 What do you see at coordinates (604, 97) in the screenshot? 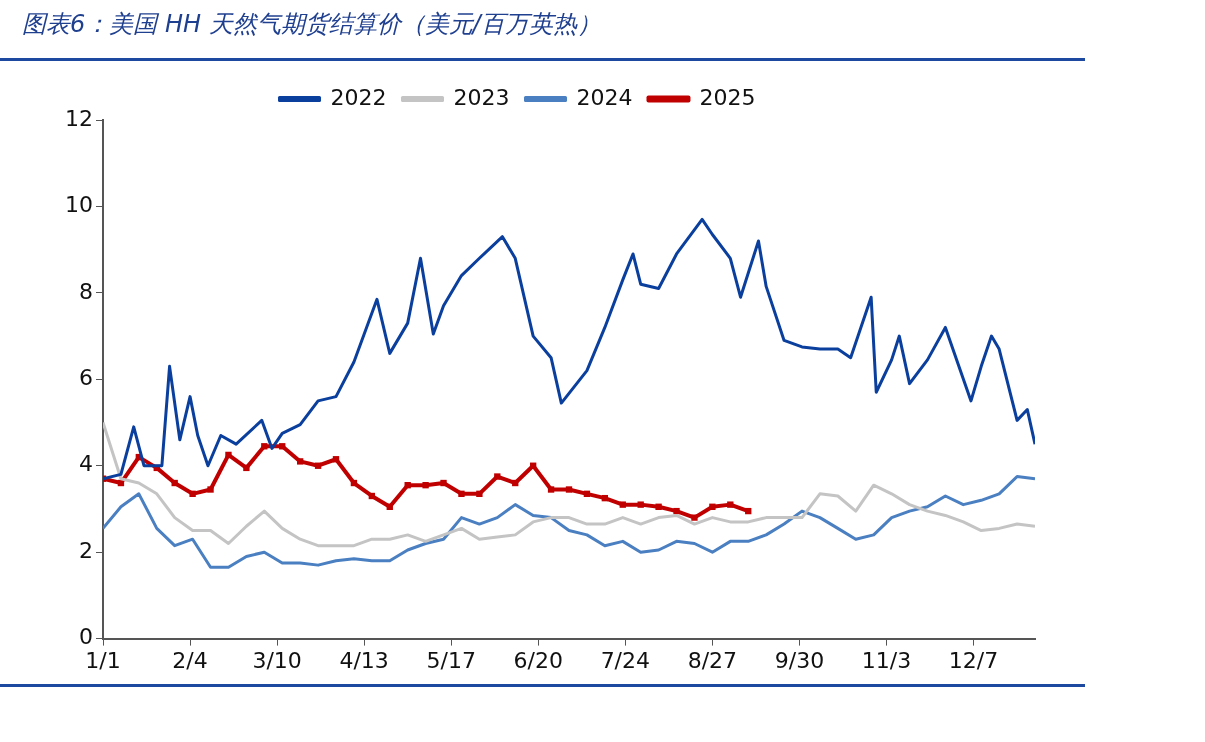
I see `legend-label: 2024` at bounding box center [604, 97].